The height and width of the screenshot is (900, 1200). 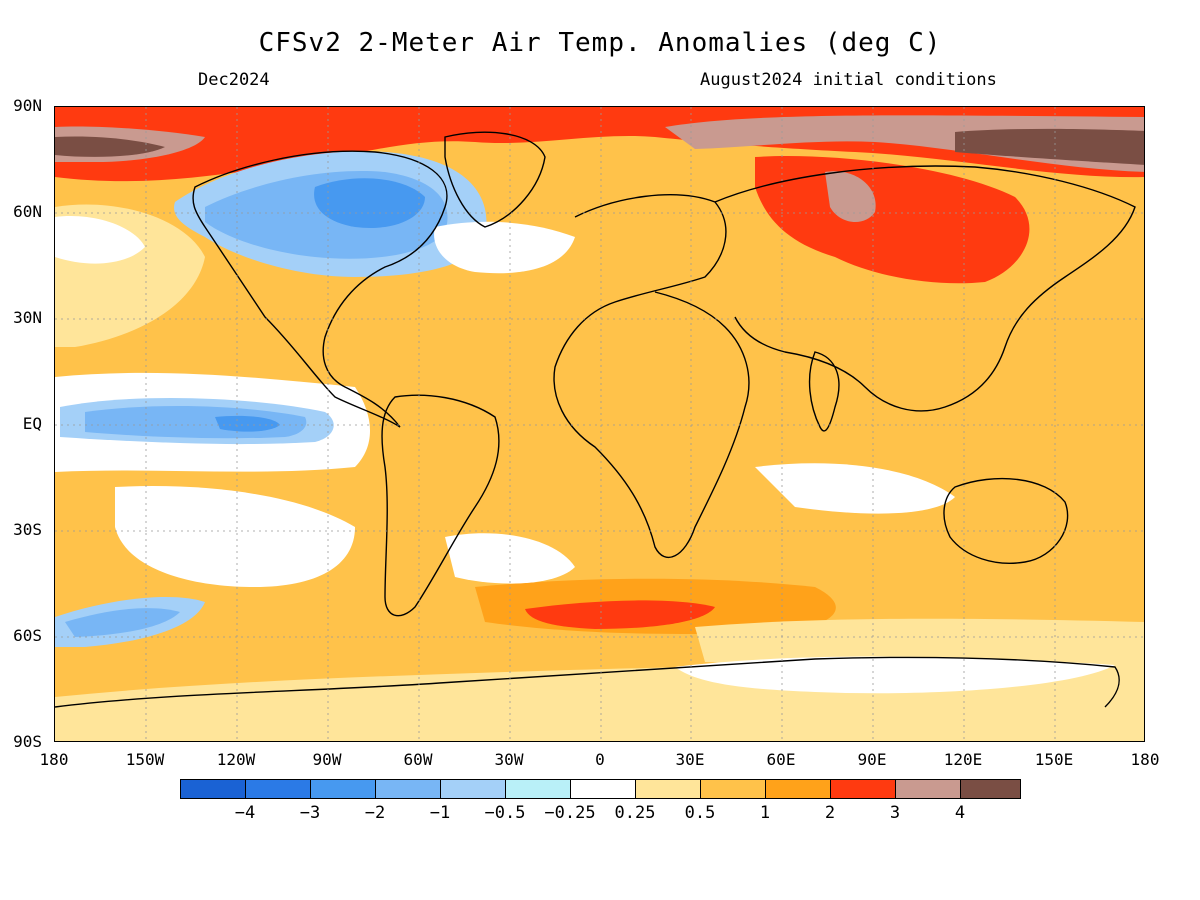 I want to click on colorbar-label: −0.5, so click(x=505, y=813).